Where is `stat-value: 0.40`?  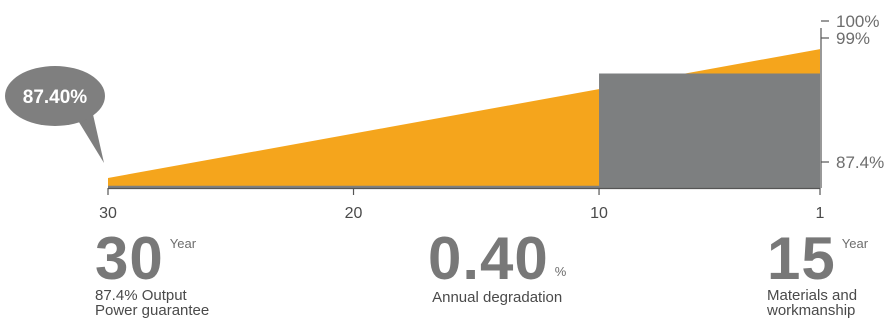 stat-value: 0.40 is located at coordinates (488, 258).